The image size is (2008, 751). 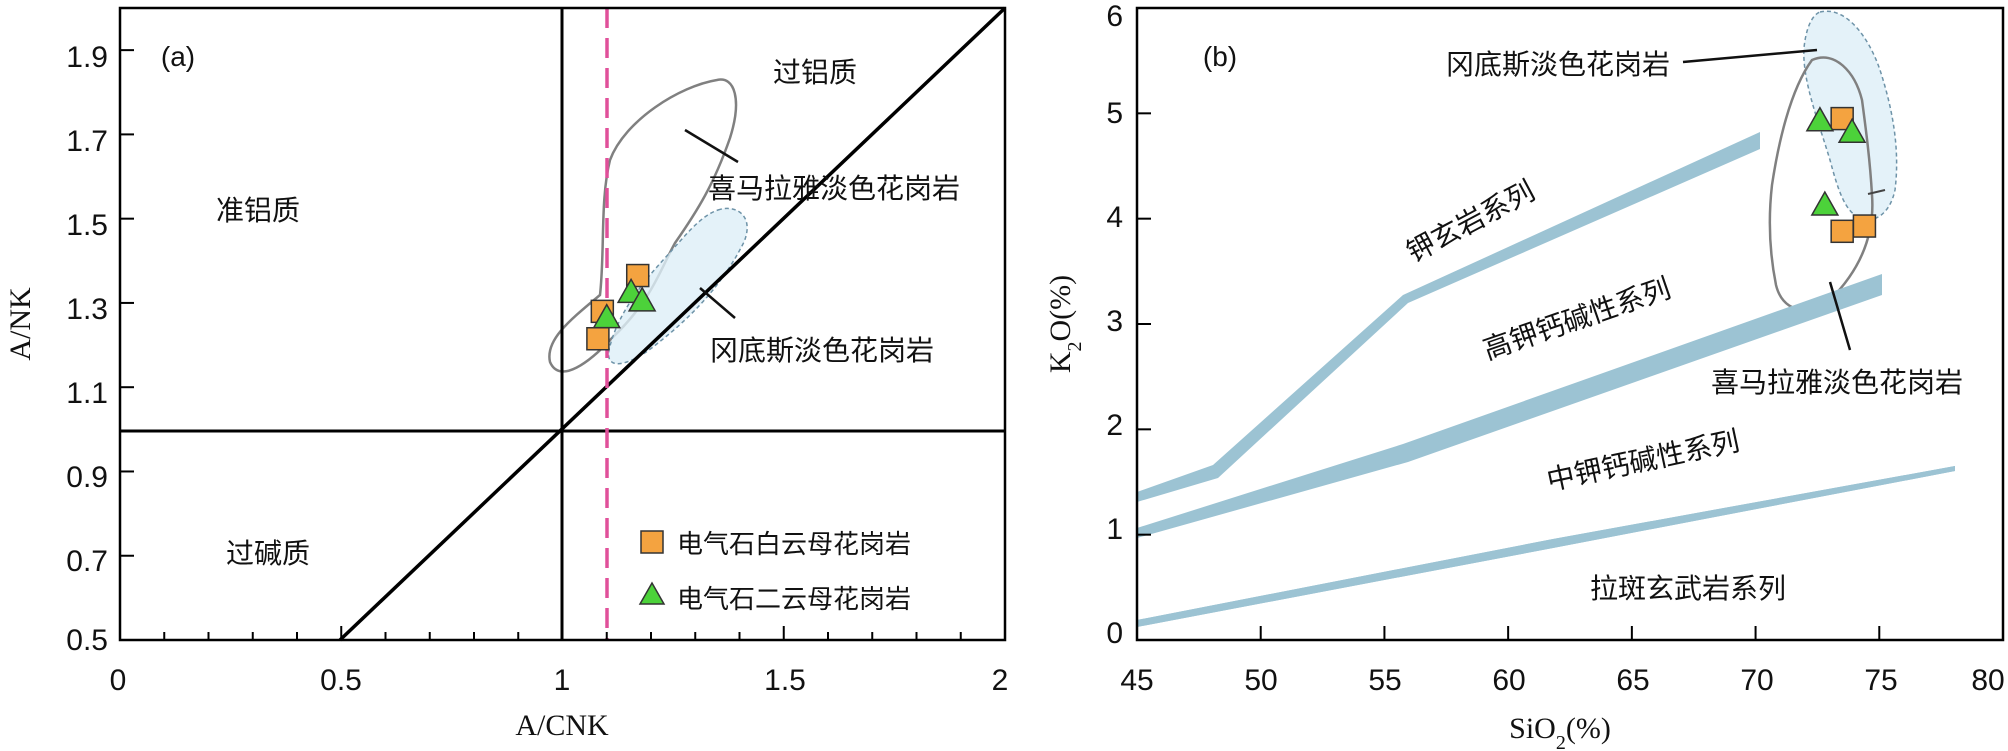 I want to click on legend-label-square: 电气石白云母花岗岩, so click(x=794, y=545).